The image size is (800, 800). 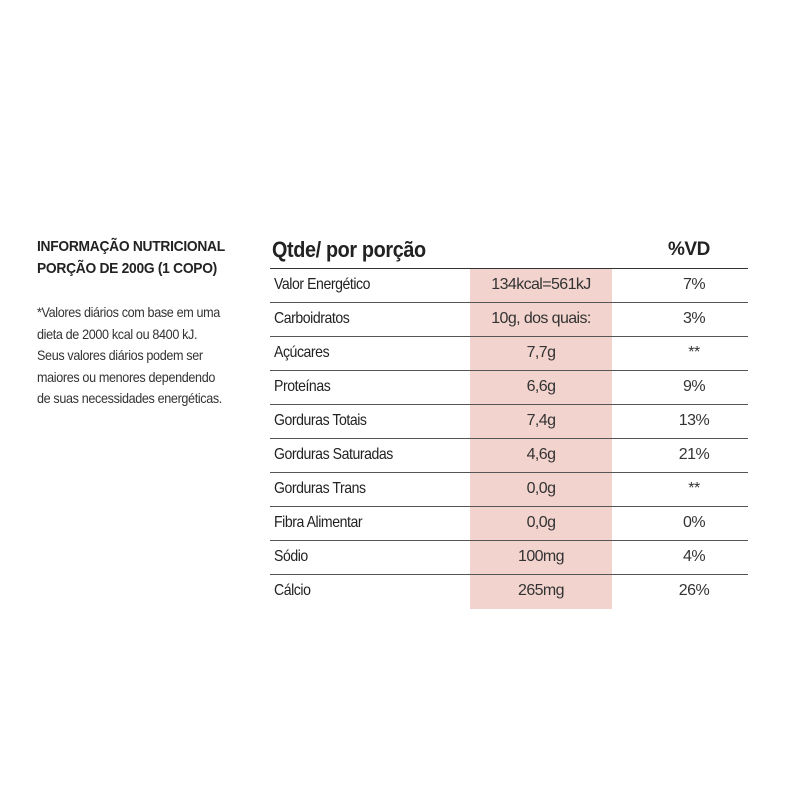 I want to click on table-row: Fibra Alimentar 0,0g 0%, so click(x=509, y=524).